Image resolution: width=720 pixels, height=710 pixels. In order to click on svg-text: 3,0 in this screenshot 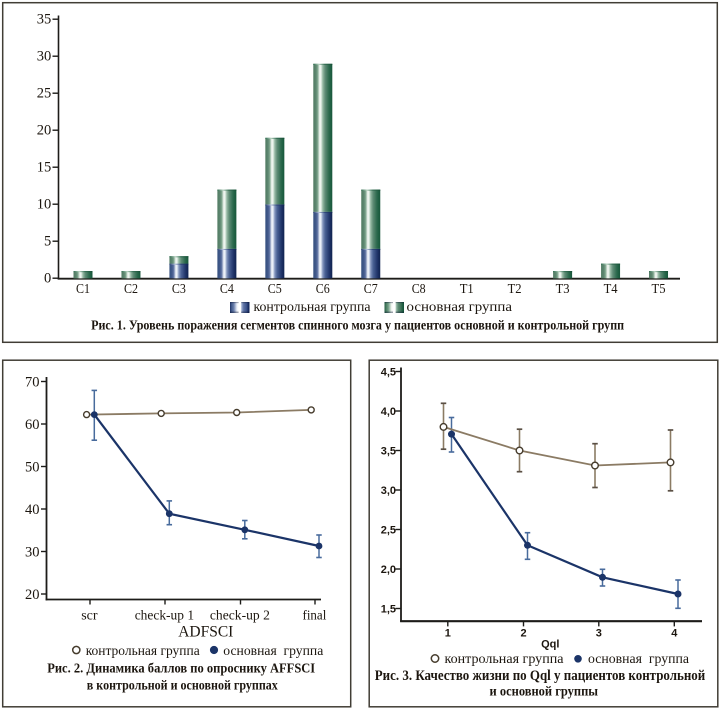, I will do `click(388, 491)`.